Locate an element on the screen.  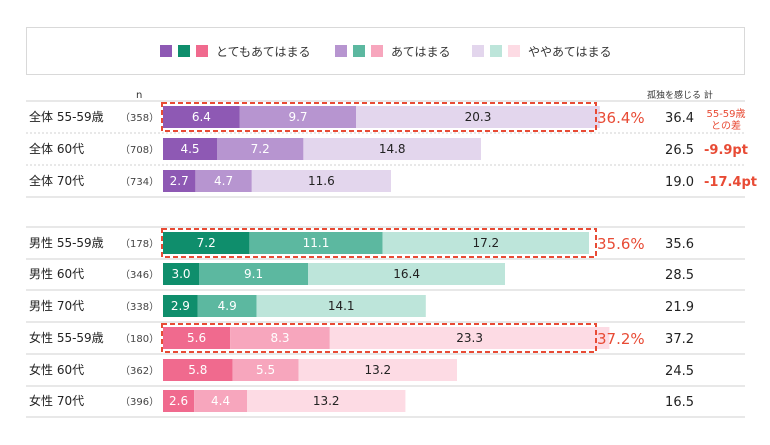
bar-value-label: 4.5 is located at coordinates (189, 149).